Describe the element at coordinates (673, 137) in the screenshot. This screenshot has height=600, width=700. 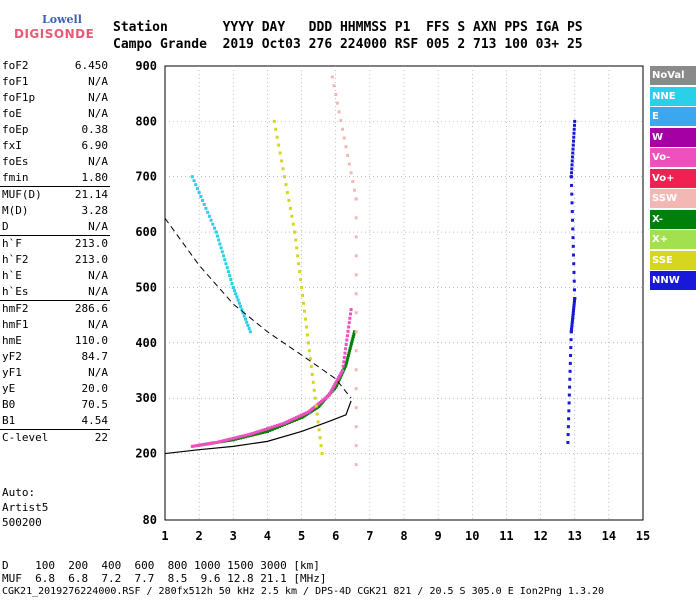
I see `legend-item: W` at that location.